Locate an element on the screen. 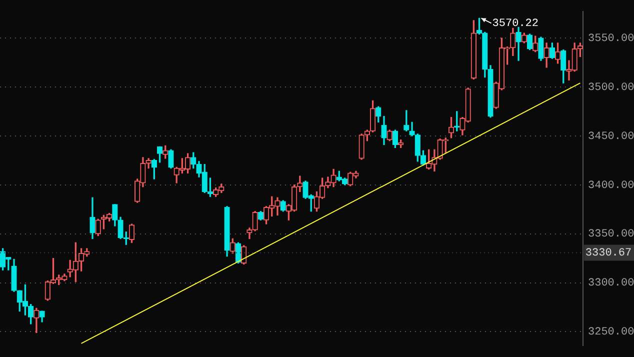 The image size is (634, 357). annotation: 3570.22 is located at coordinates (515, 24).